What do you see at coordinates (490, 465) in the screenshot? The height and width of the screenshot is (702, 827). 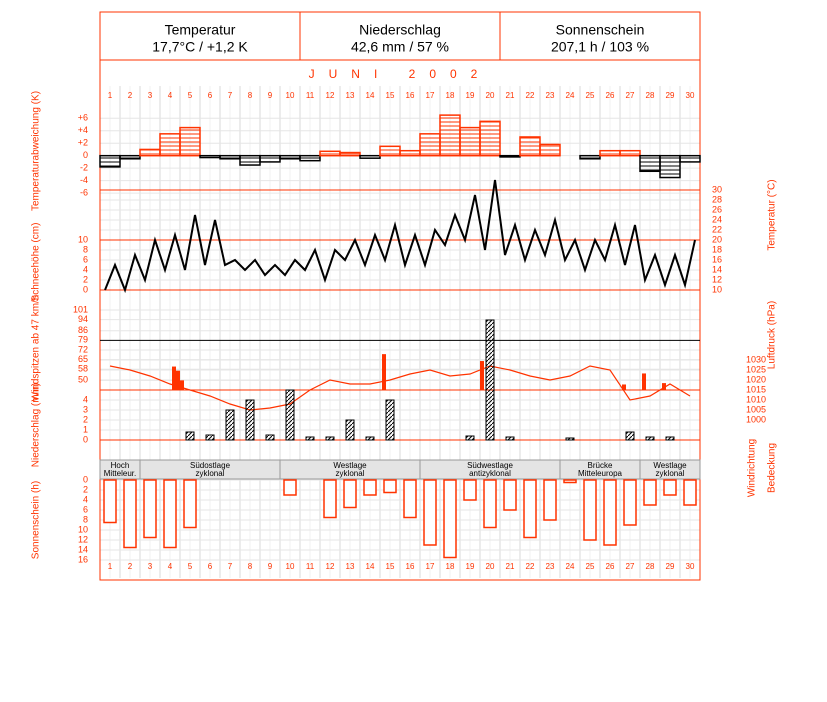 I see `weather-type-label: Südwestlage` at bounding box center [490, 465].